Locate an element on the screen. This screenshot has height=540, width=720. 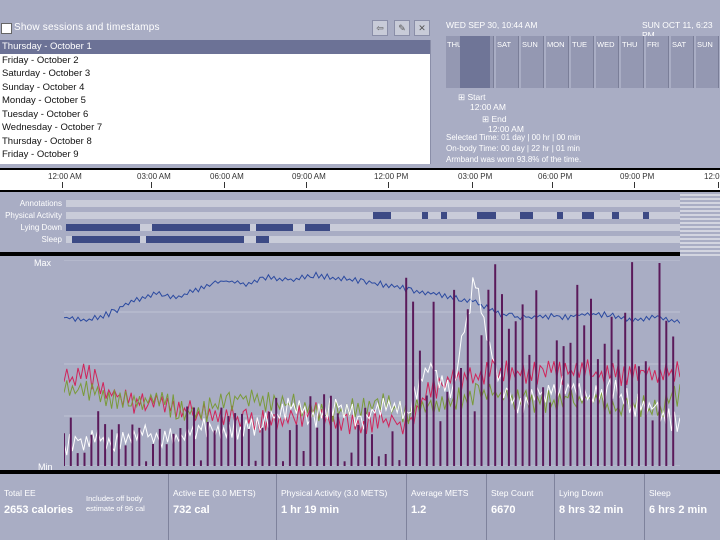
stat-sleep: Sleep 6 hrs 2 min is located at coordinates (682, 507).